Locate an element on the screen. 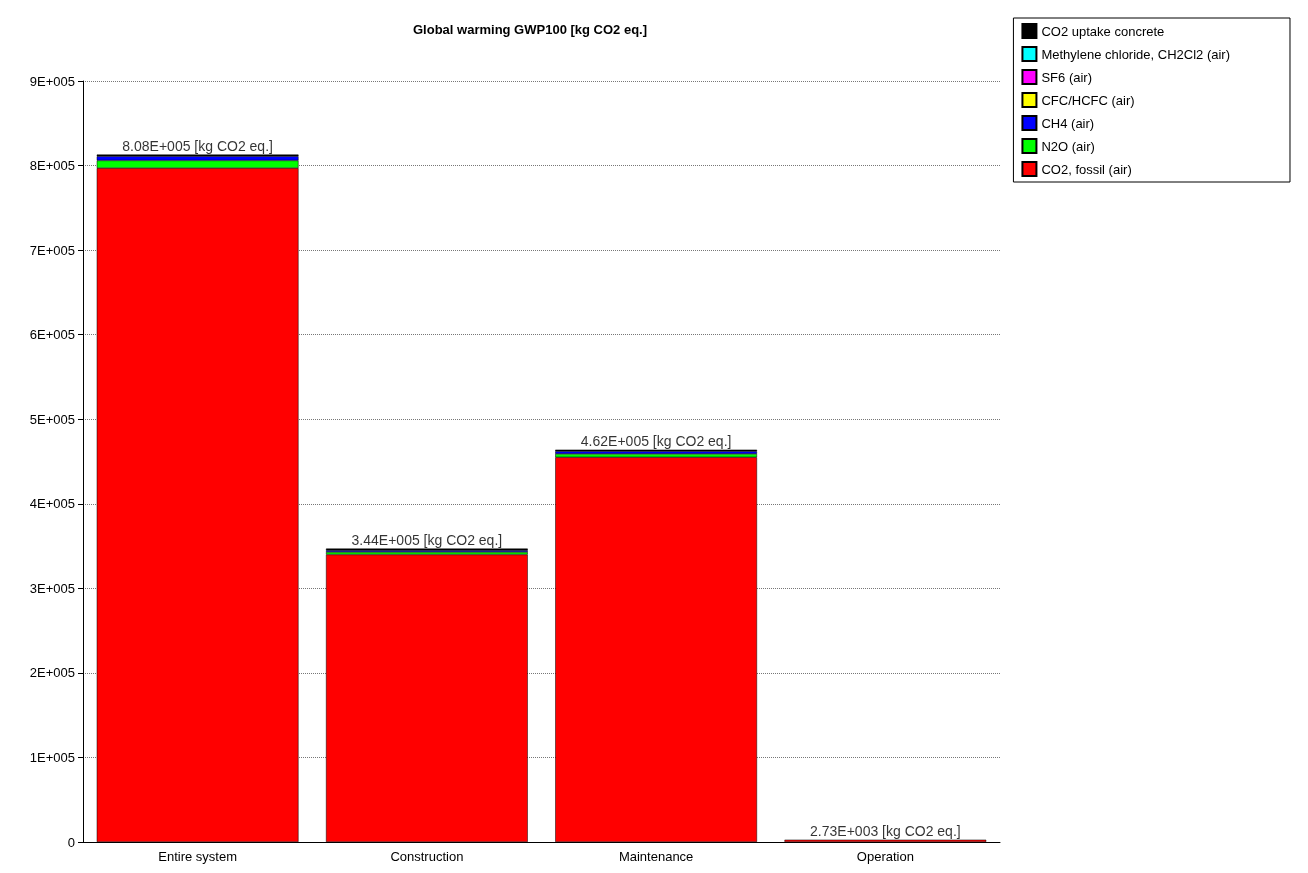 This screenshot has width=1308, height=873. y-tick-label: 2E+005 is located at coordinates (52, 673).